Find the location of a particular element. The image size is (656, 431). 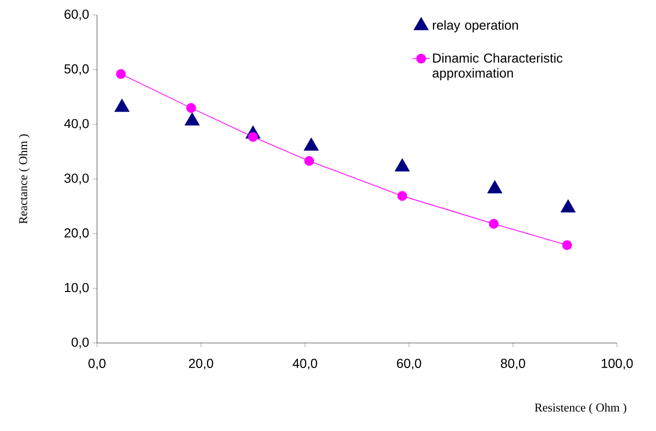

y-tick-label: 10,0 is located at coordinates (76, 288).